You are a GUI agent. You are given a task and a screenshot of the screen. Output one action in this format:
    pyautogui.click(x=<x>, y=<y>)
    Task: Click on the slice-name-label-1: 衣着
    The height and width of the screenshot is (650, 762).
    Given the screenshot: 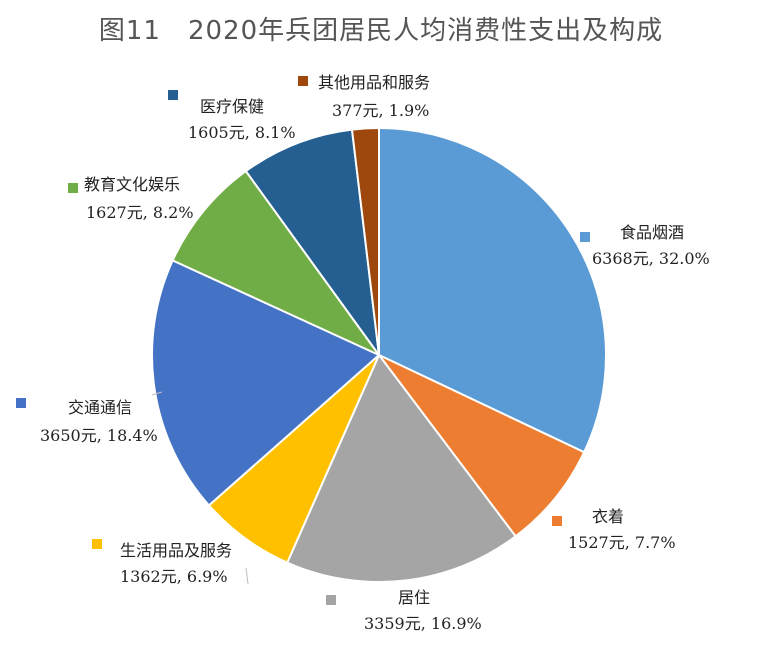 What is the action you would take?
    pyautogui.click(x=608, y=516)
    